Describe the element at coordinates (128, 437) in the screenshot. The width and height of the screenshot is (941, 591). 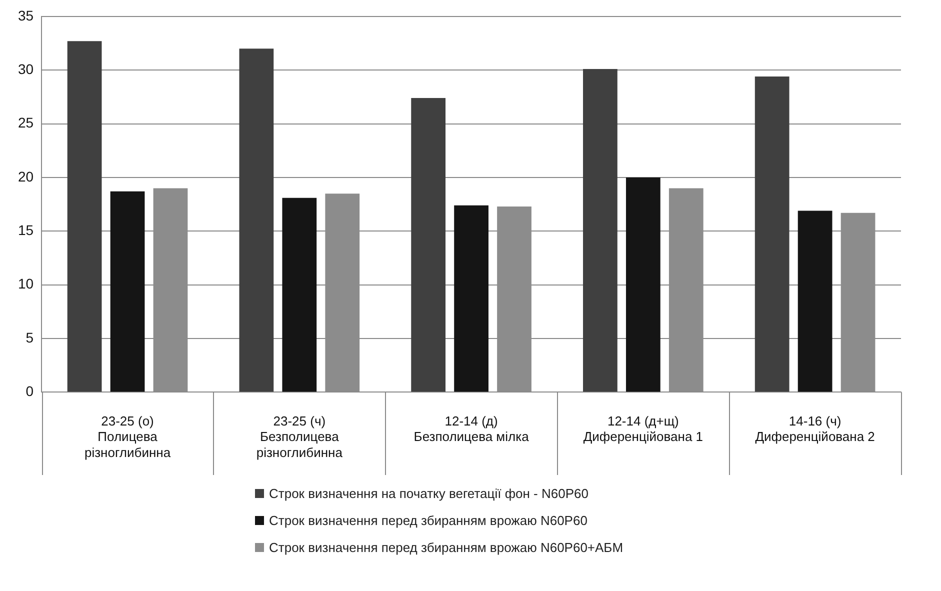
I see `x-tick-label: 23-25 (о) Полицева різноглибинна` at that location.